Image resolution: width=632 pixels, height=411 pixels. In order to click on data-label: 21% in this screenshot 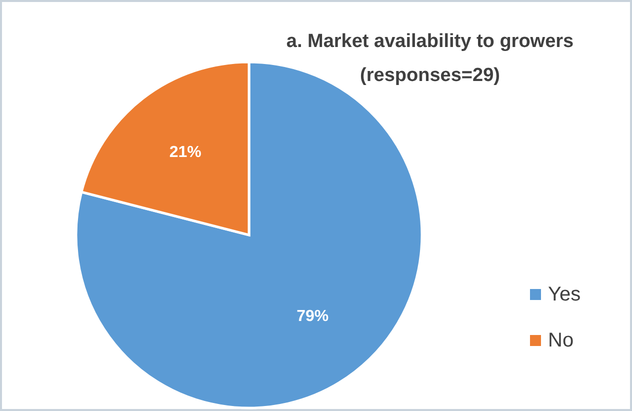, I will do `click(185, 153)`.